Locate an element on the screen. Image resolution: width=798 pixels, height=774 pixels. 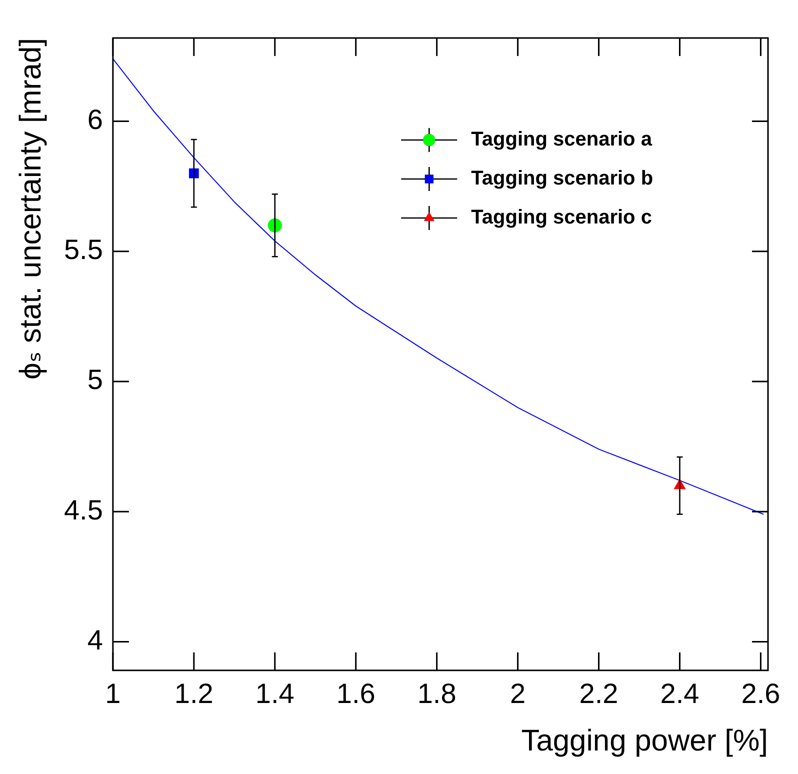
x-axis-title: Tagging power [%] is located at coordinates (644, 741).